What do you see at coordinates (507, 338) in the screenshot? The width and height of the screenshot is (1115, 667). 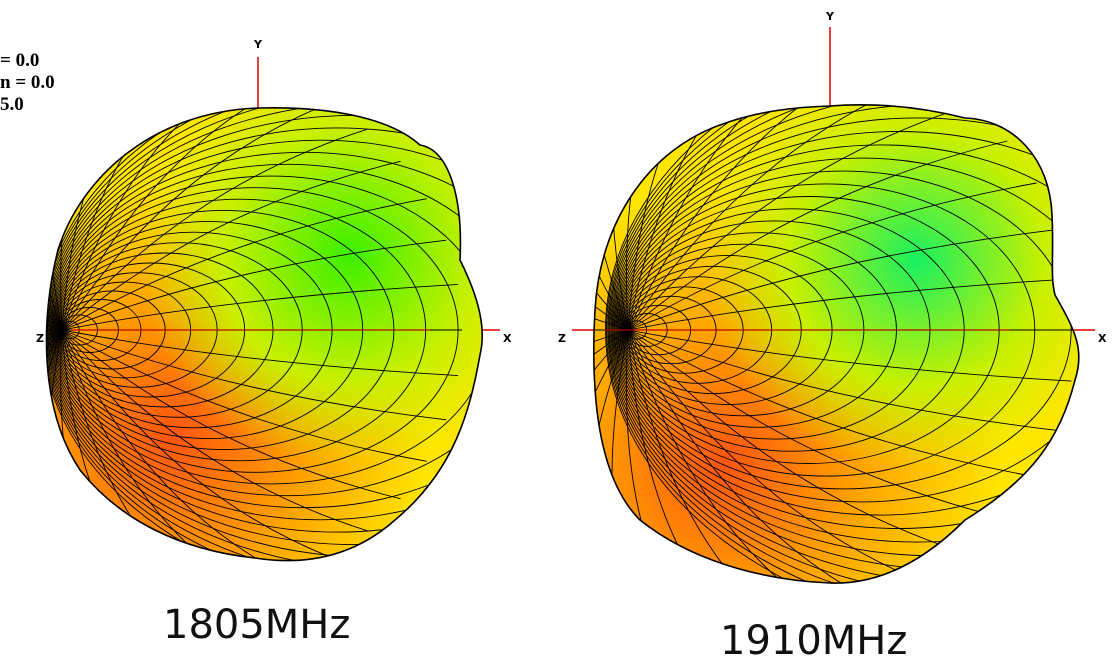 I see `left-x-axis-label: X` at bounding box center [507, 338].